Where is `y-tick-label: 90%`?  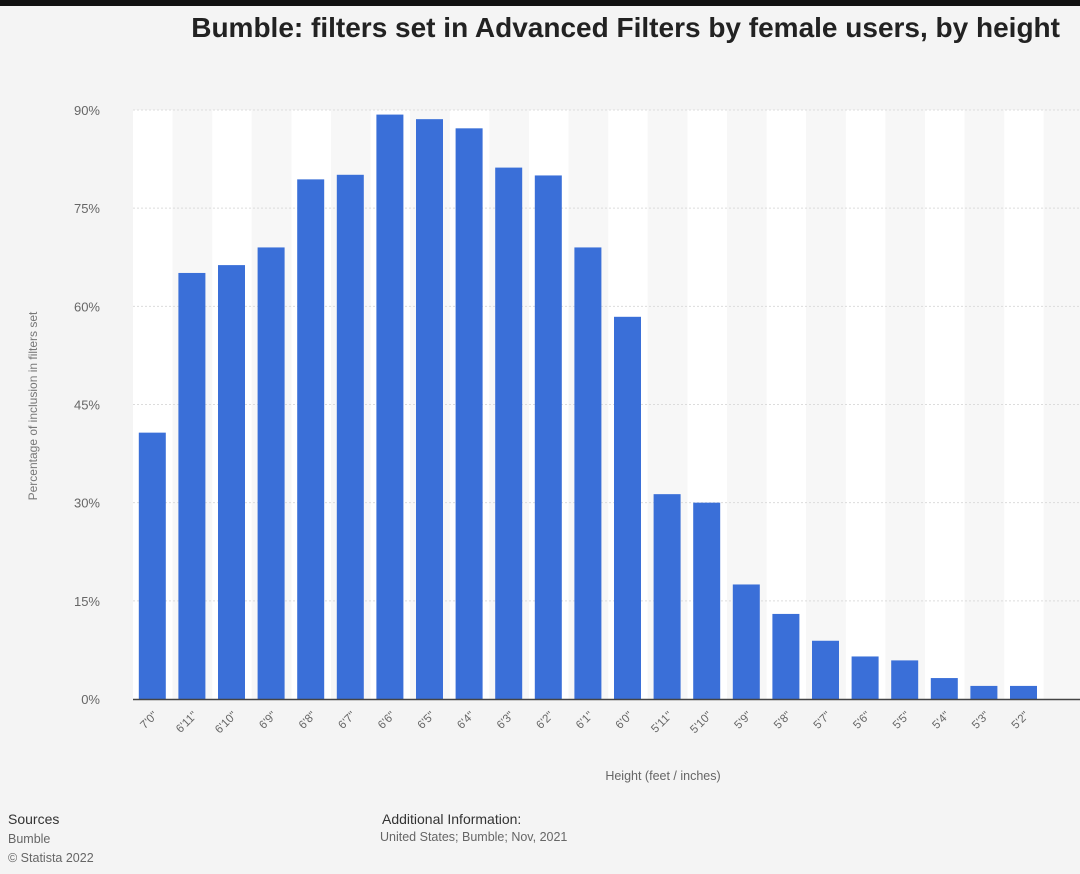
y-tick-label: 90% is located at coordinates (87, 110).